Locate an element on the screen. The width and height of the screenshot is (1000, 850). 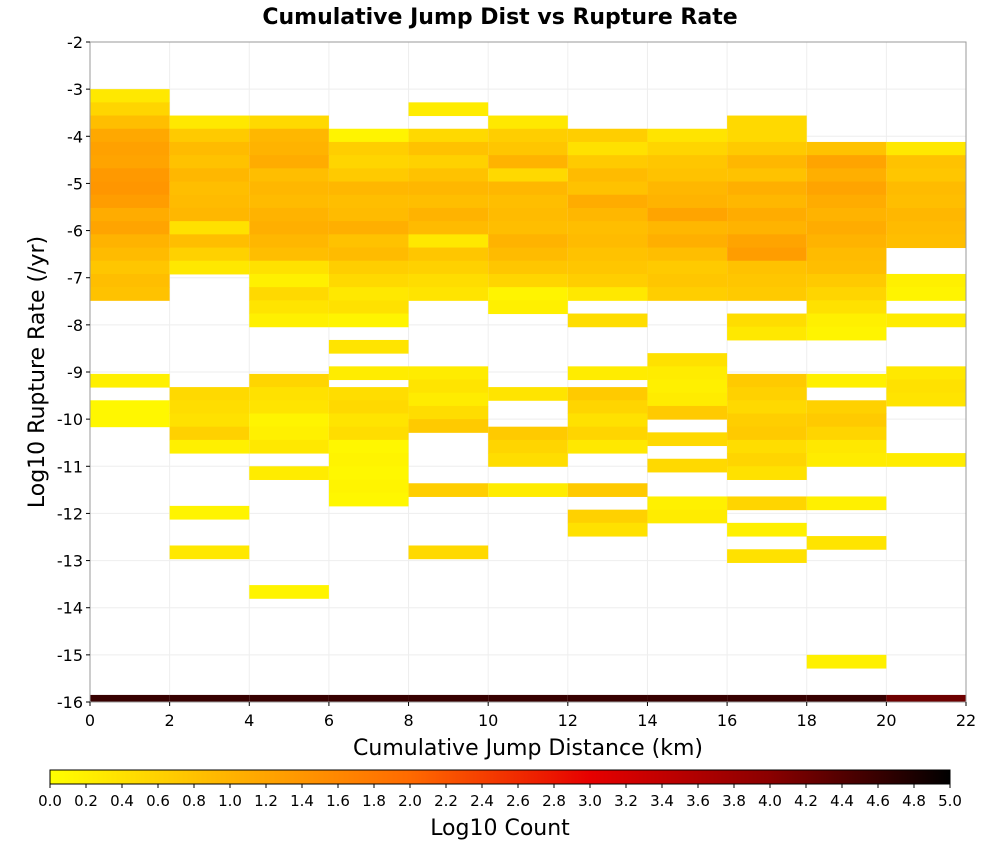
colorbar-tick-label: 2.8 is located at coordinates (554, 801).